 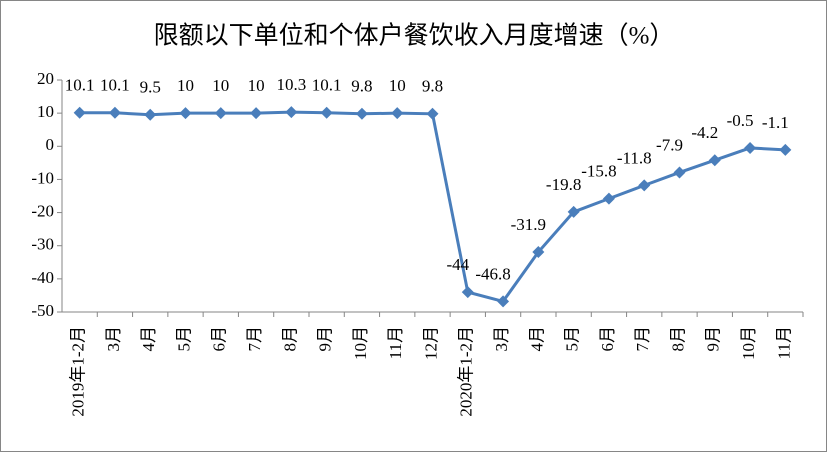 What do you see at coordinates (704, 132) in the screenshot?
I see `data-label: -4.2` at bounding box center [704, 132].